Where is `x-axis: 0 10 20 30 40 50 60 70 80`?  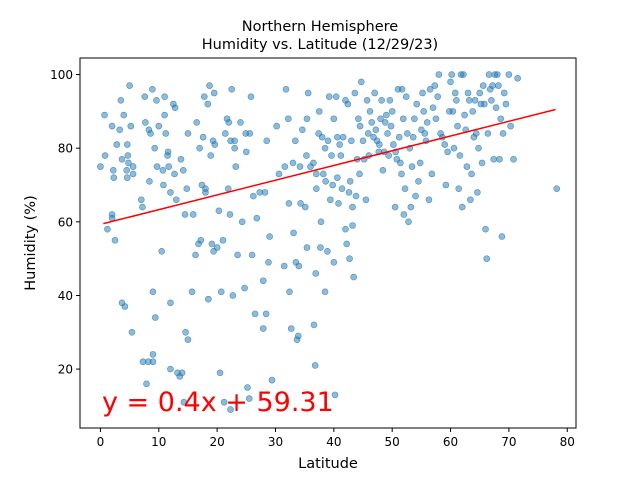
x-axis: 0 10 20 30 40 50 60 70 80 is located at coordinates (336, 438).